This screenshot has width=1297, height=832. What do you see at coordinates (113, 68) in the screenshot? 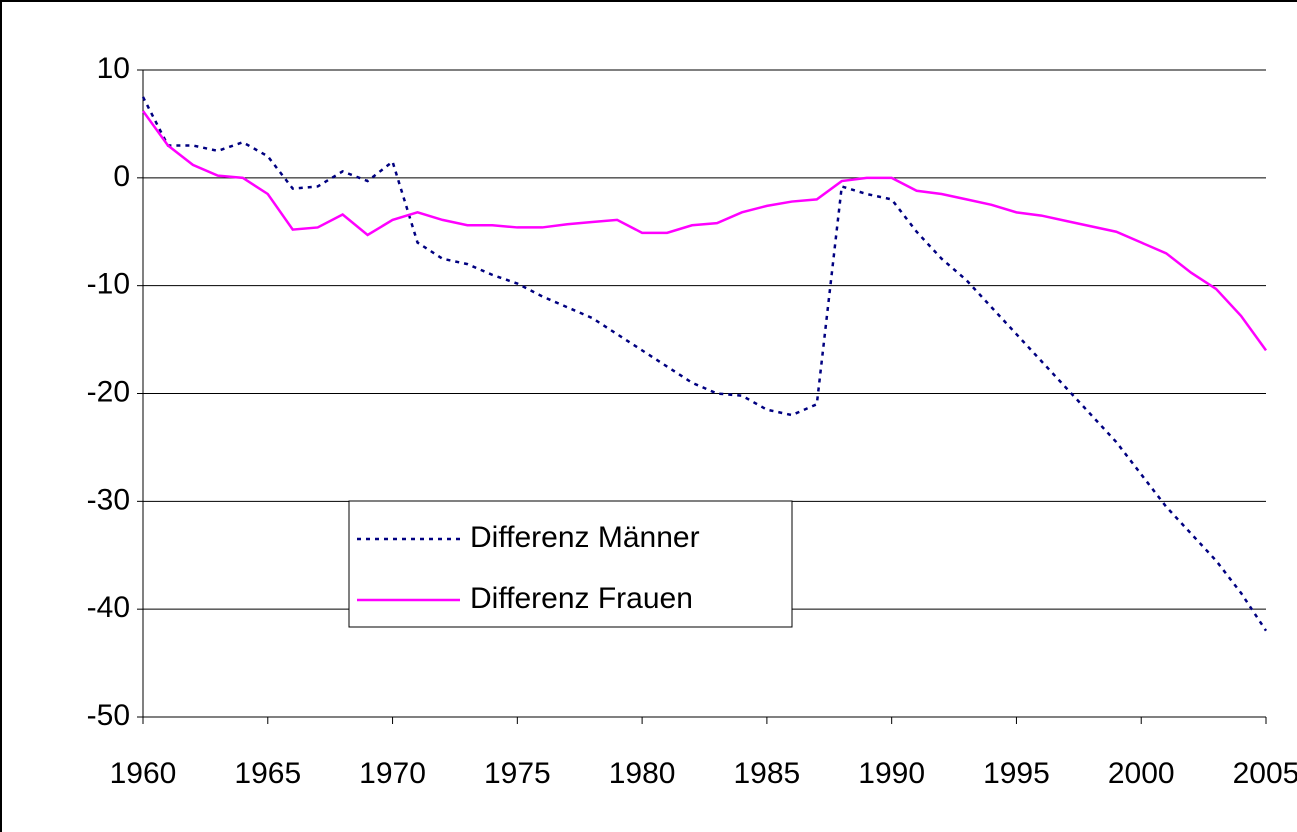
I see `y-tick-label: 10` at bounding box center [113, 68].